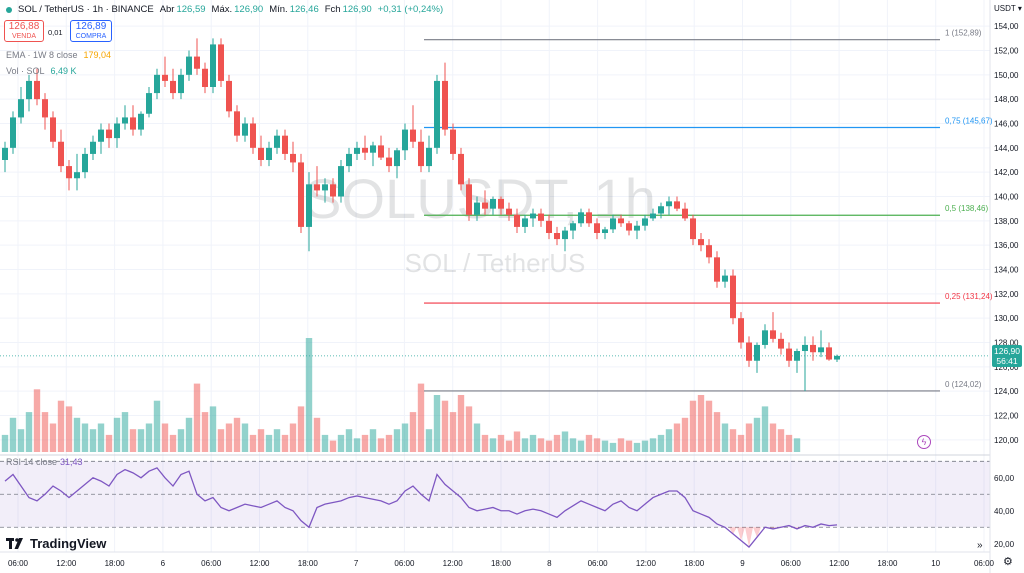  I want to click on settings-button: ⚙, so click(1008, 561).